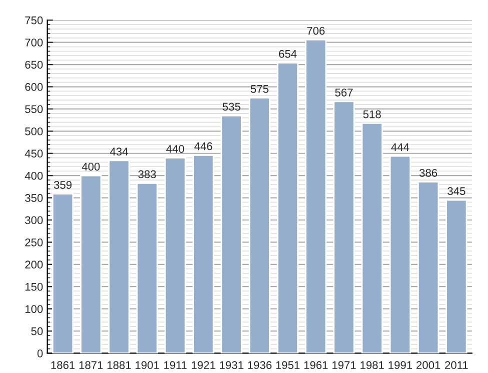 Image resolution: width=488 pixels, height=373 pixels. What do you see at coordinates (400, 365) in the screenshot?
I see `x-tick-label: 1991` at bounding box center [400, 365].